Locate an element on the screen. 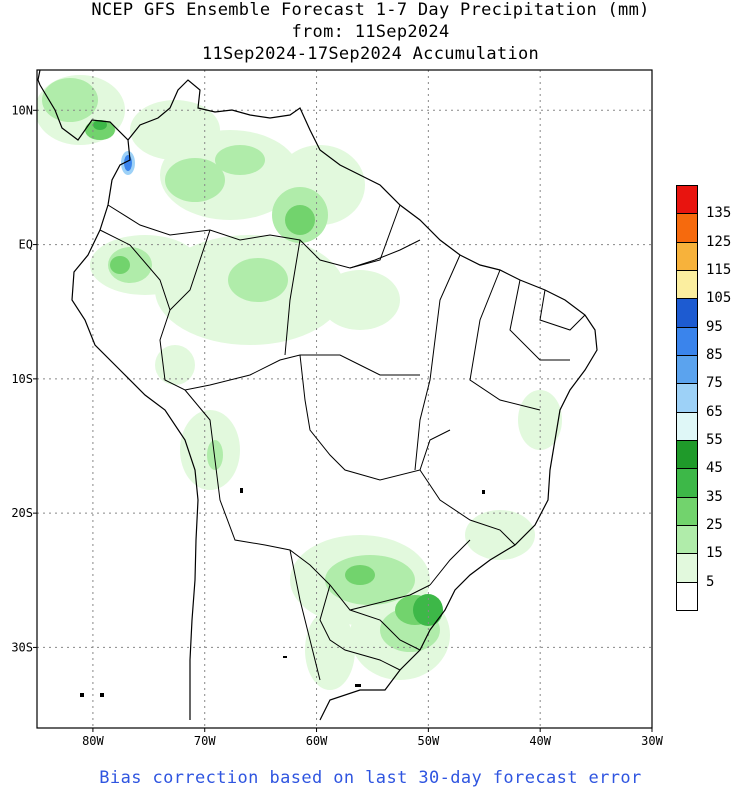 This screenshot has height=792, width=741. colorbar-label: 25 is located at coordinates (714, 525).